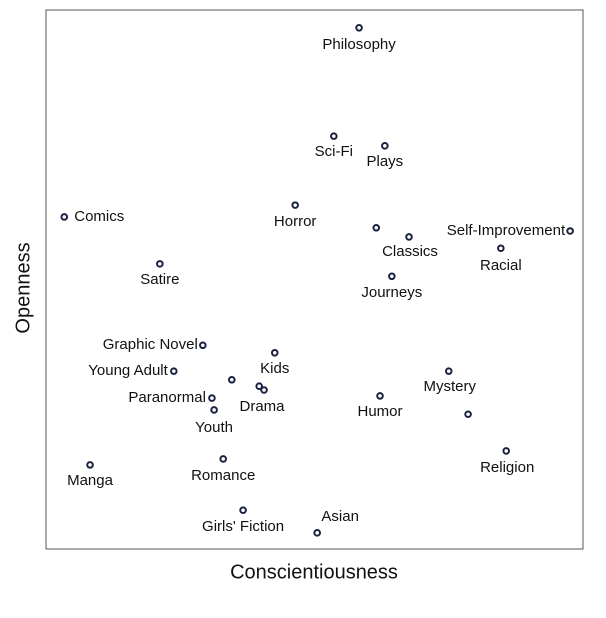 The image size is (606, 618). Describe the element at coordinates (410, 251) in the screenshot. I see `point-label: Classics` at that location.